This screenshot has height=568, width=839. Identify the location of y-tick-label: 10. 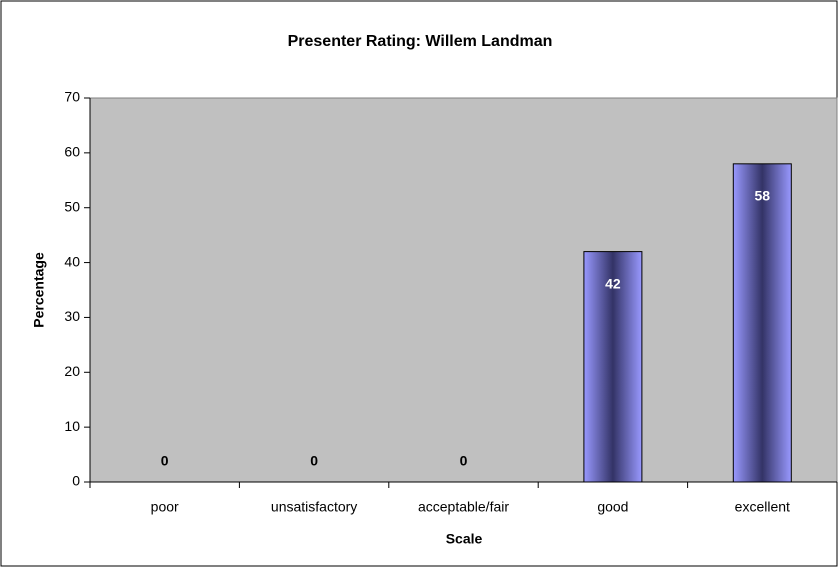
(72, 426).